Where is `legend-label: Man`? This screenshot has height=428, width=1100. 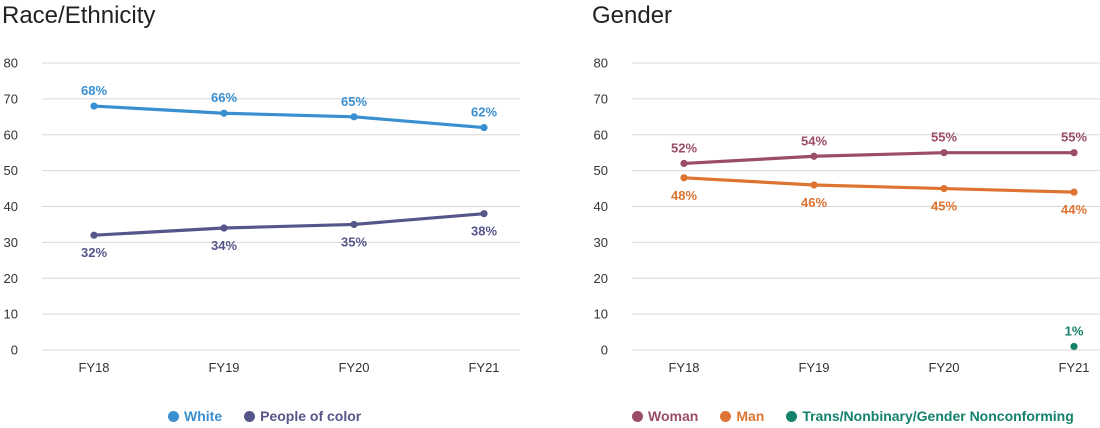
legend-label: Man is located at coordinates (750, 416).